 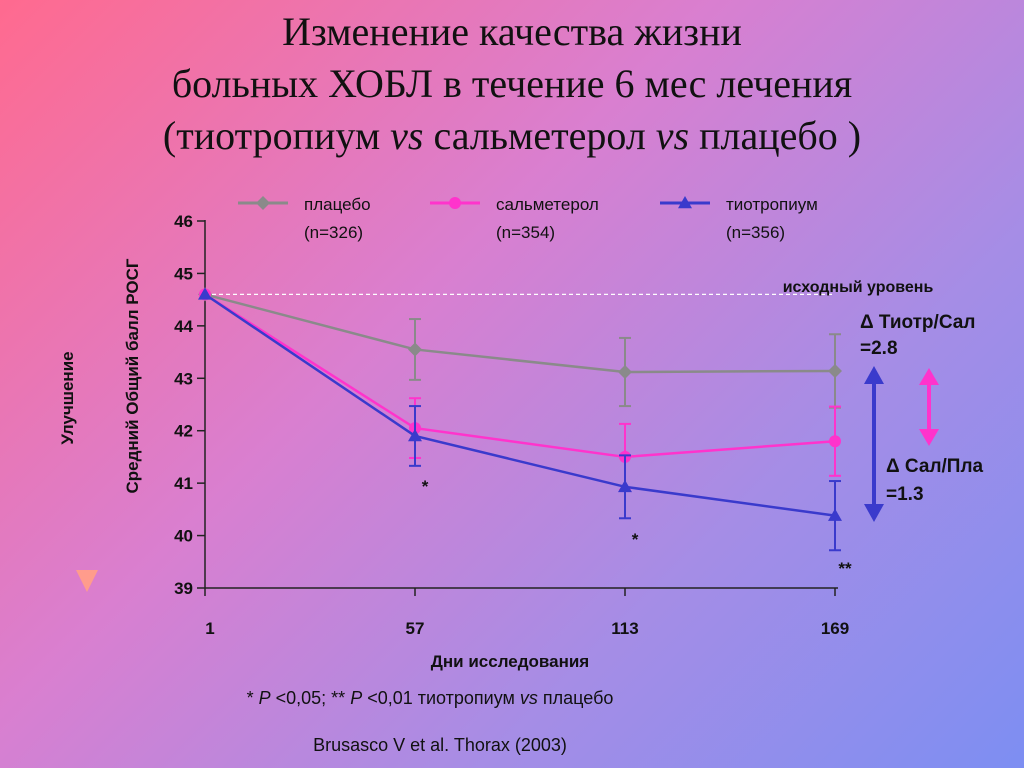 What do you see at coordinates (624, 628) in the screenshot?
I see `x-tick-label: 113` at bounding box center [624, 628].